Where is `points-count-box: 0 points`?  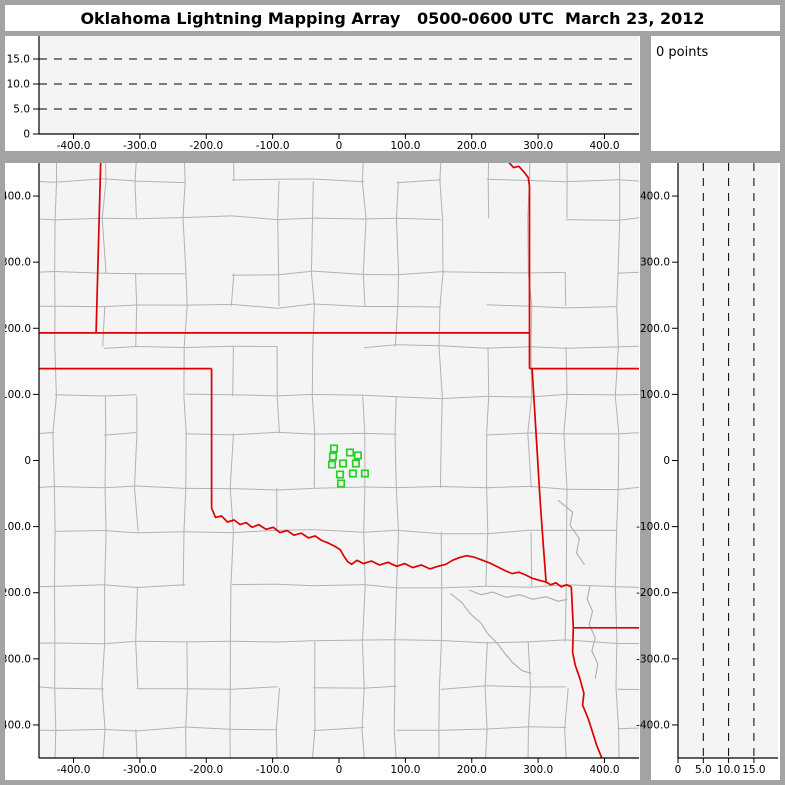
points-count-box: 0 points is located at coordinates (715, 93).